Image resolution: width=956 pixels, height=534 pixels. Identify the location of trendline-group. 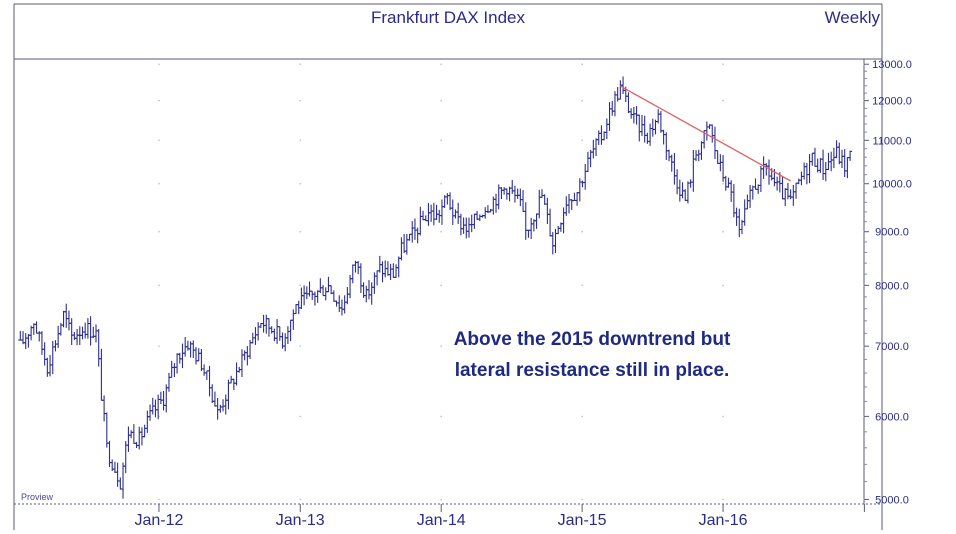
(705, 133).